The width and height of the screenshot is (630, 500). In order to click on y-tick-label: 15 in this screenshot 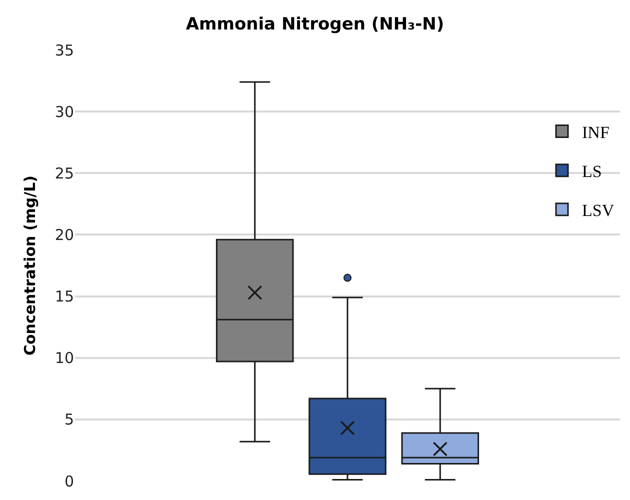, I will do `click(64, 297)`.